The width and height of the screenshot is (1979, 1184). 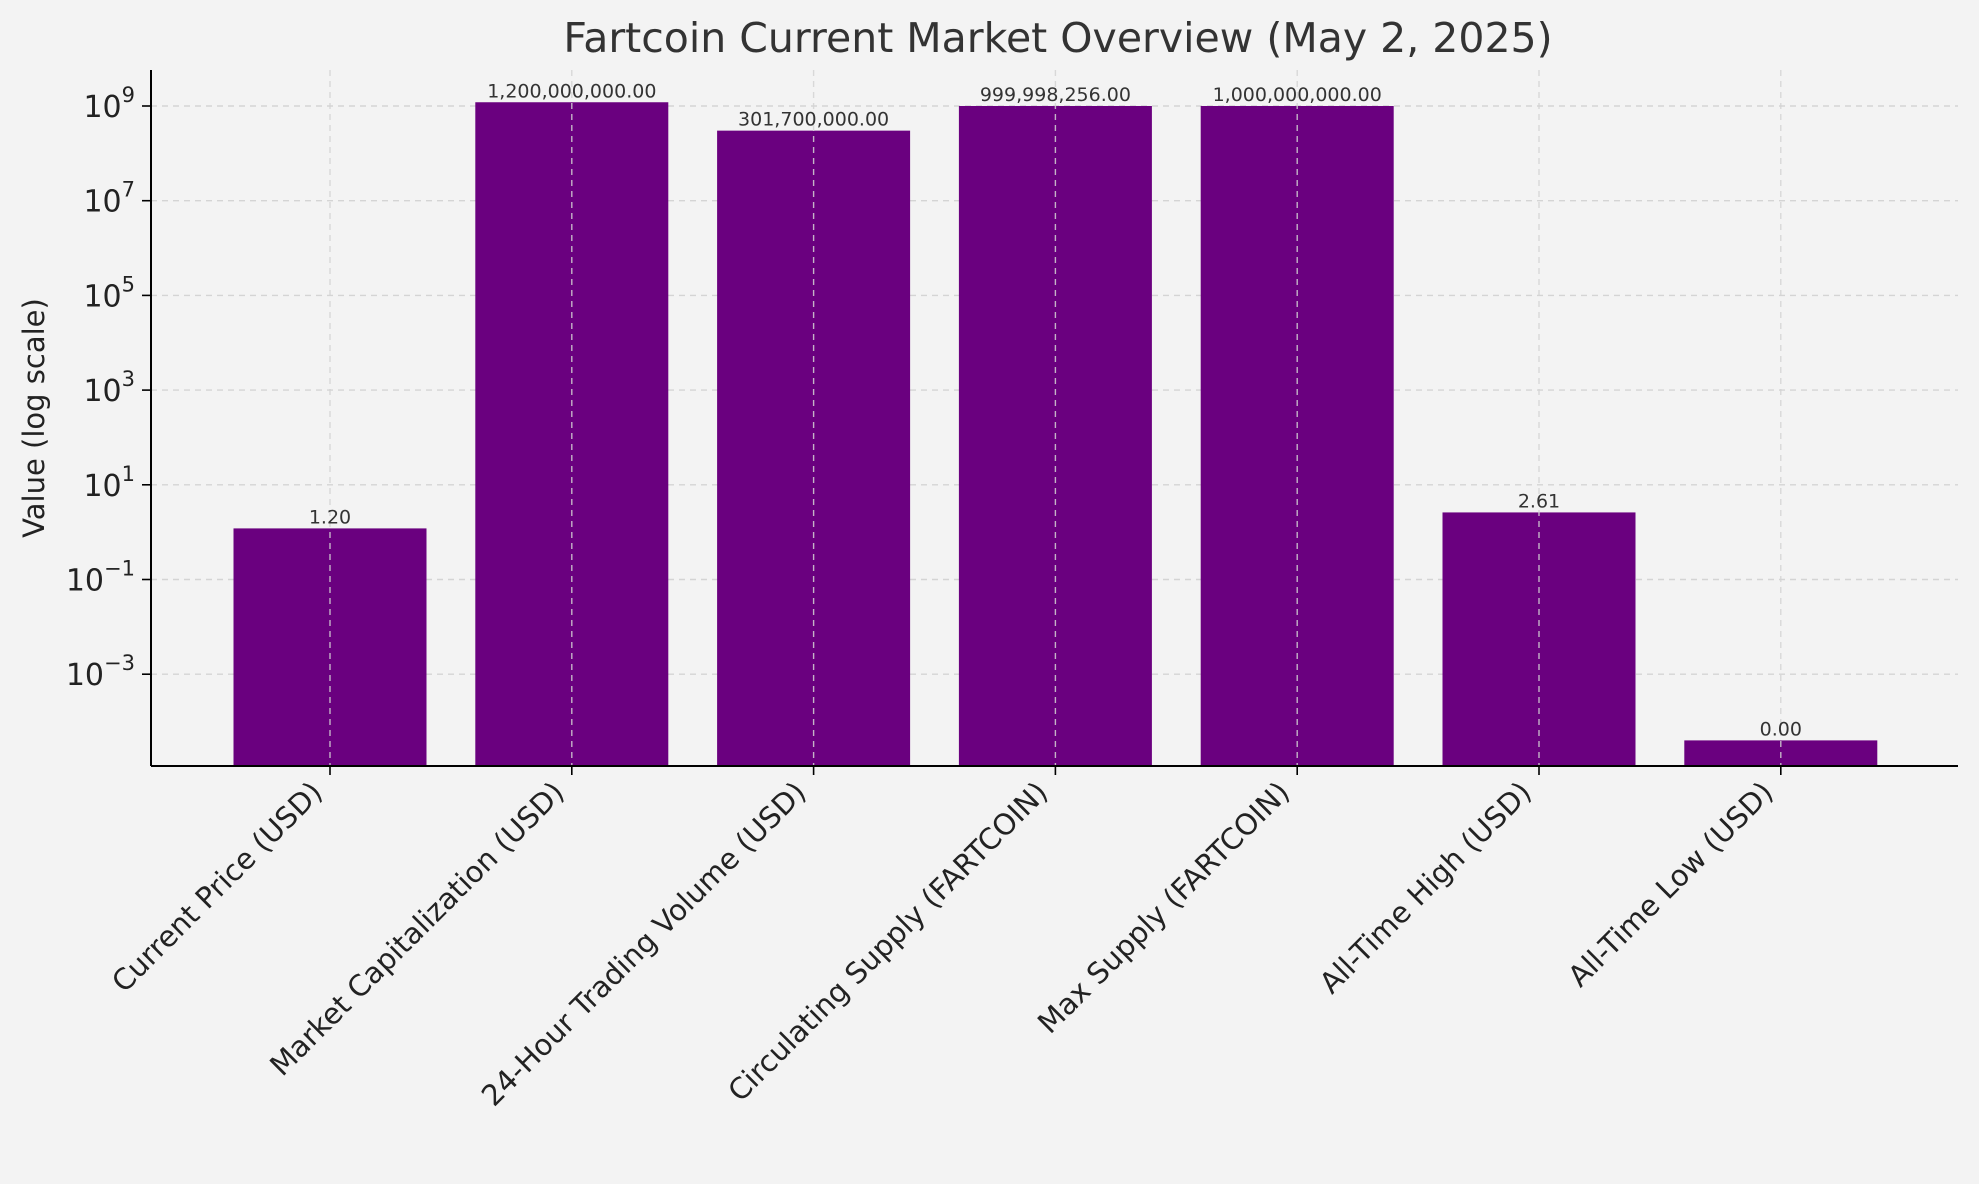 What do you see at coordinates (1055, 95) in the screenshot?
I see `bar-value-label: 999,998,256.00` at bounding box center [1055, 95].